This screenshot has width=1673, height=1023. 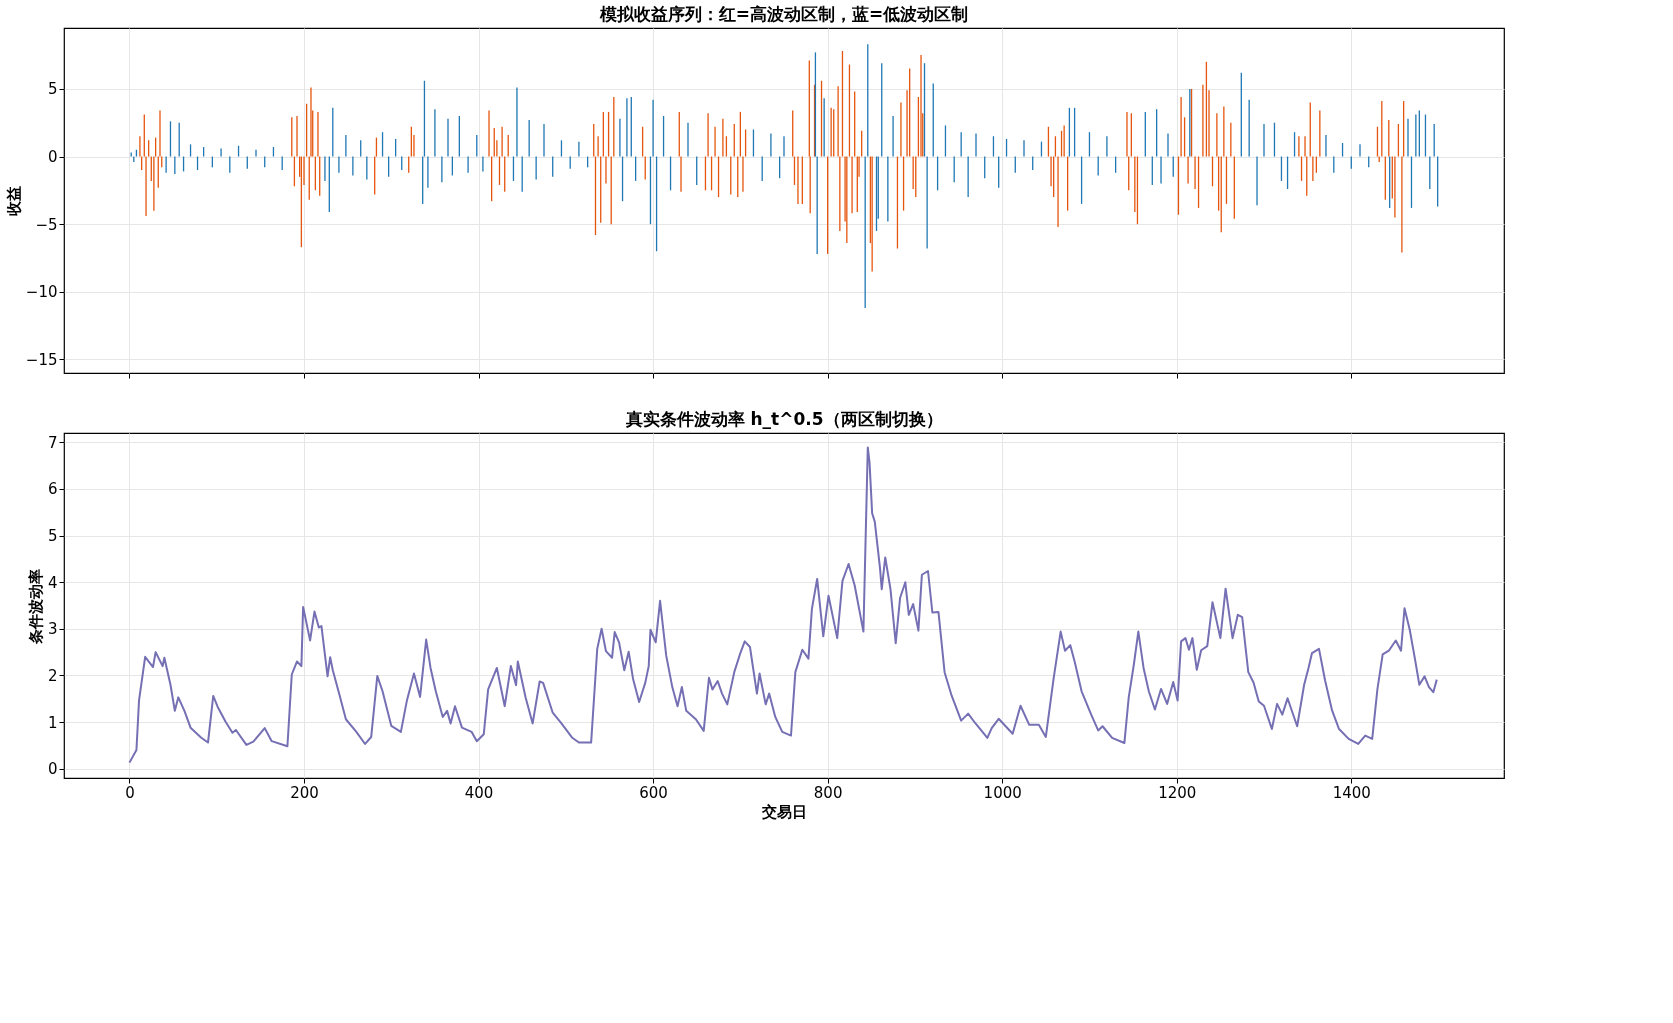 I want to click on x-tick-label: 200, so click(x=304, y=792).